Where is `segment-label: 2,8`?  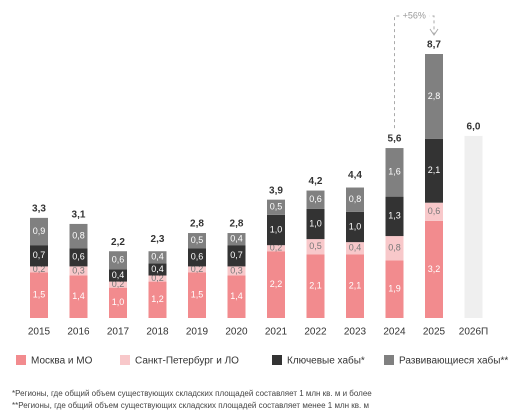
segment-label: 2,8 is located at coordinates (434, 96).